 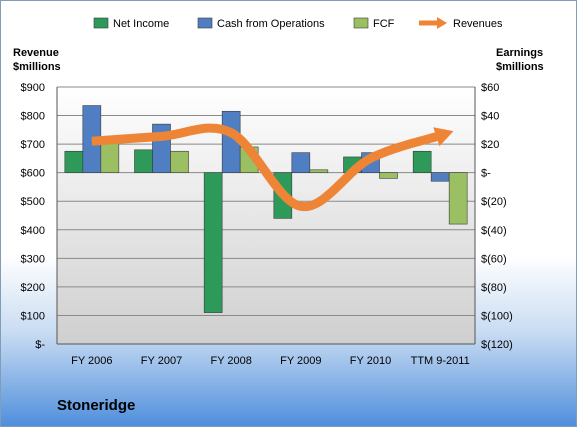 I want to click on right-axis-title: Earnings $millions, so click(x=520, y=60).